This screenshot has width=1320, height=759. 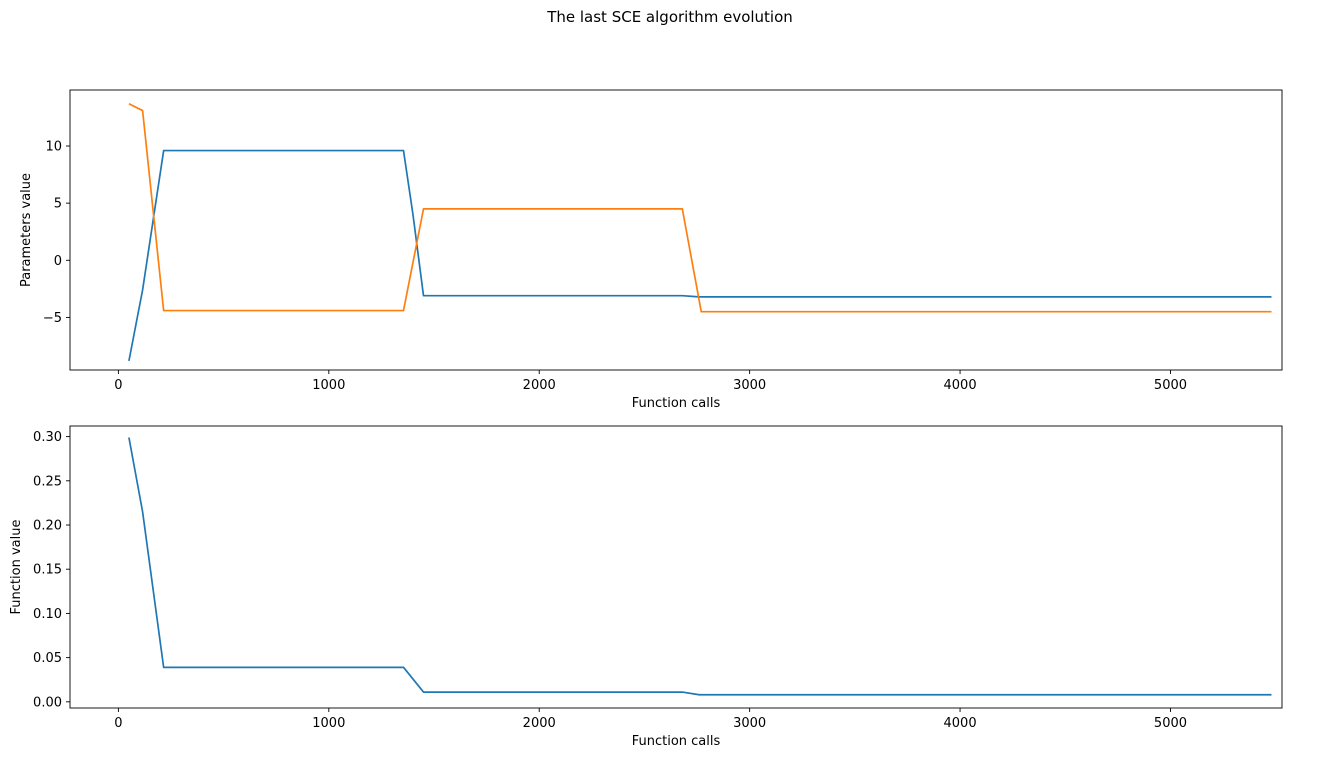 What do you see at coordinates (669, 17) in the screenshot?
I see `figure-suptitle: The last SCE algorithm evolution` at bounding box center [669, 17].